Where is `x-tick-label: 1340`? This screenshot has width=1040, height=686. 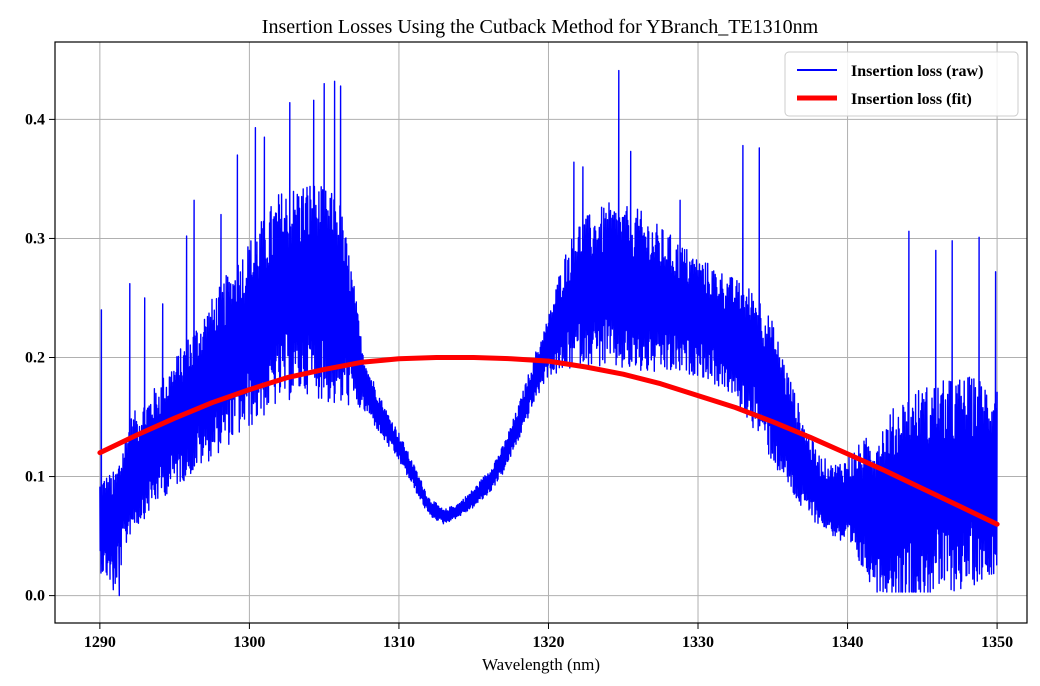
x-tick-label: 1340 is located at coordinates (848, 642).